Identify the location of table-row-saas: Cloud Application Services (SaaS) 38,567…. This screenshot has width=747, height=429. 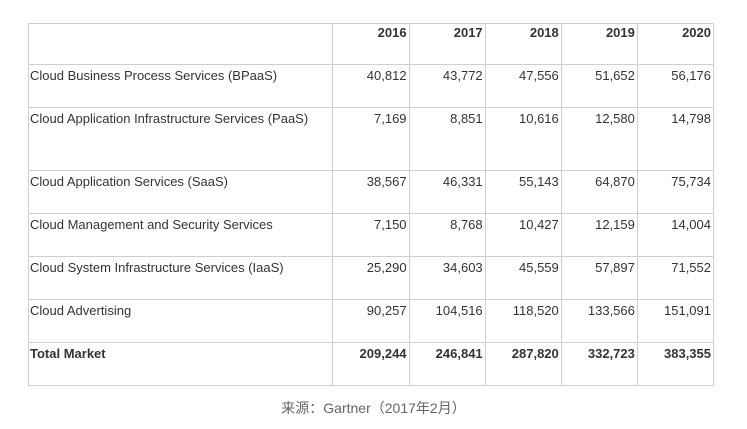
(371, 192).